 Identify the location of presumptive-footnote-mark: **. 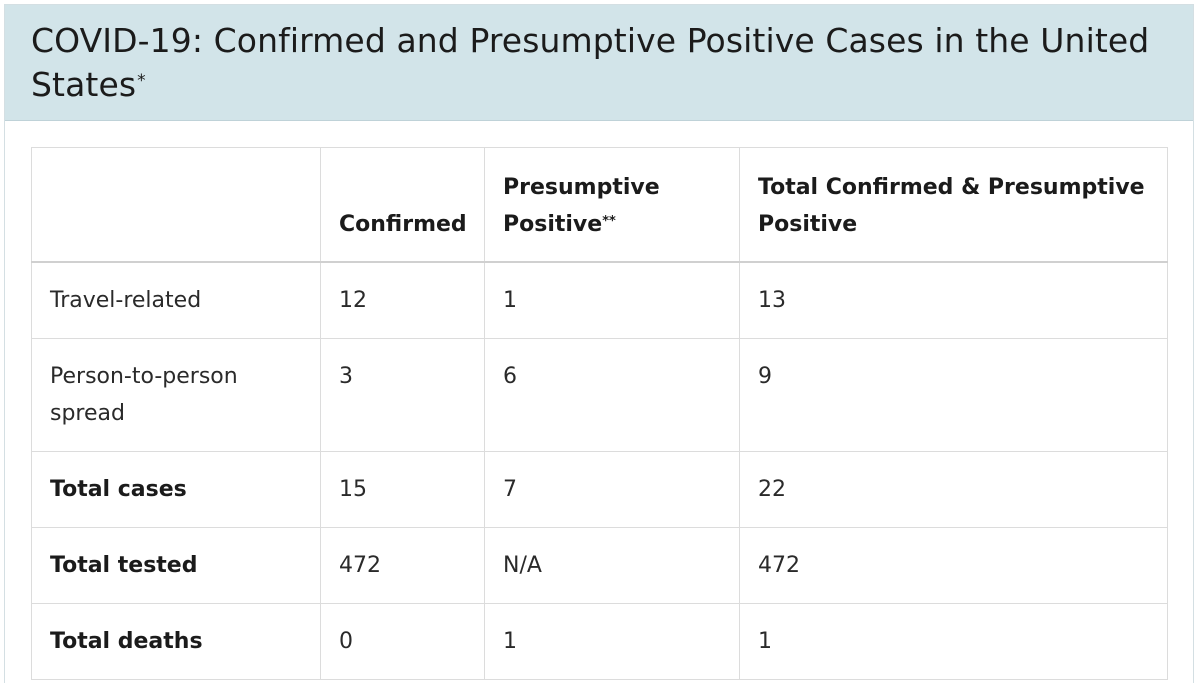
(609, 221).